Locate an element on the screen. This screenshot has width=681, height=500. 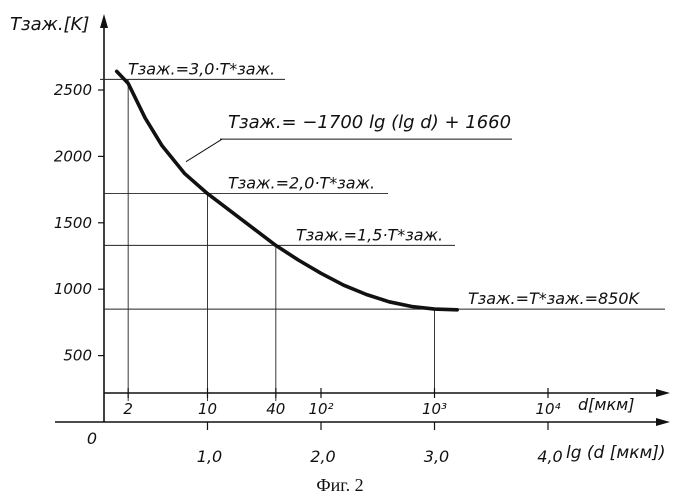
reference-label: Tзаж.=3,0·T*заж. is located at coordinates (201, 68).